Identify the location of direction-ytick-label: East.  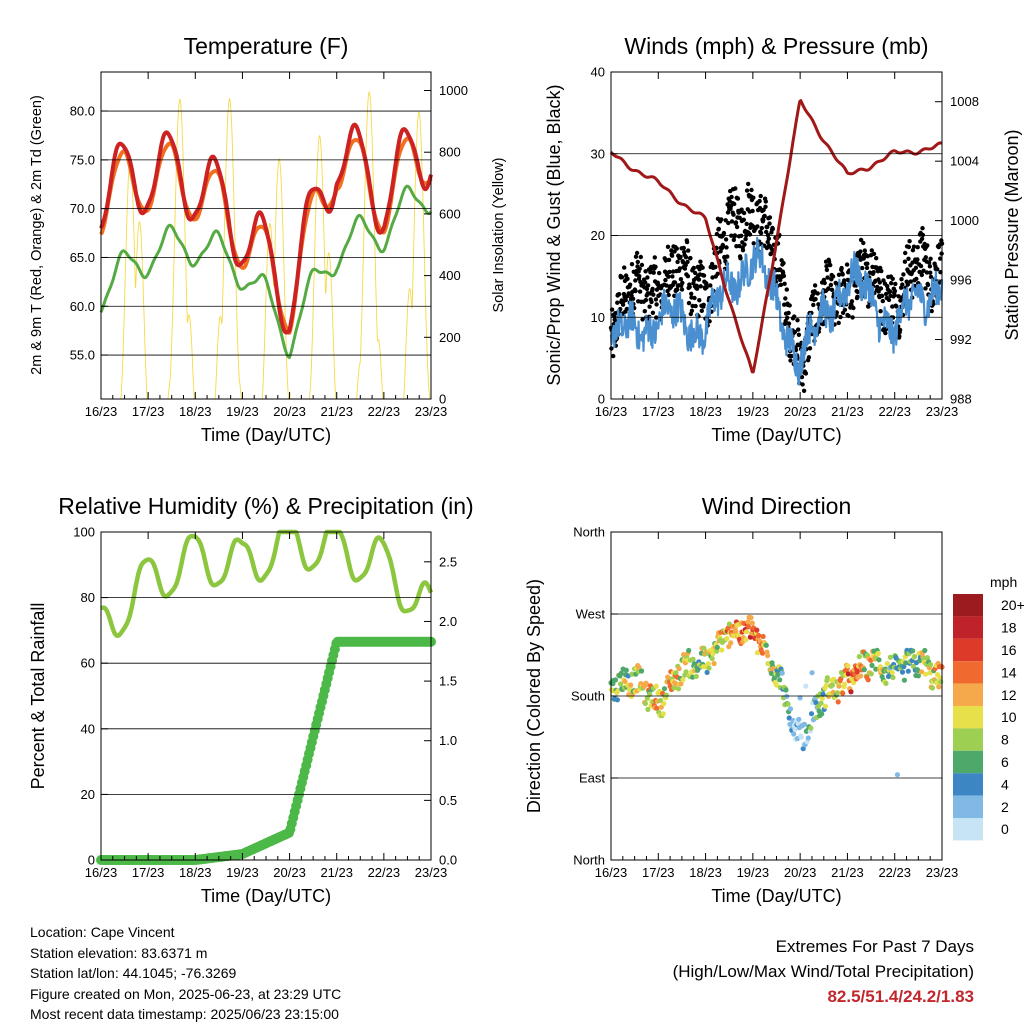
(592, 778).